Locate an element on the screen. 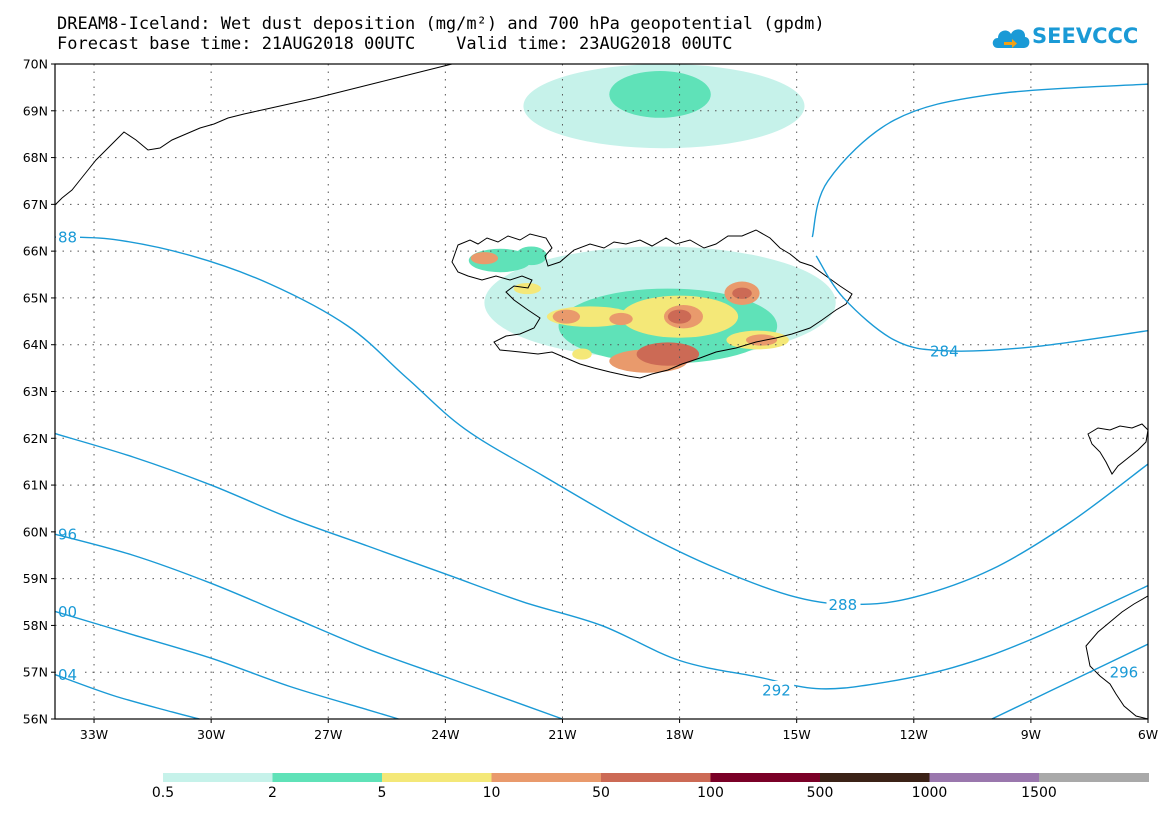  contour-label: 292 is located at coordinates (776, 690).